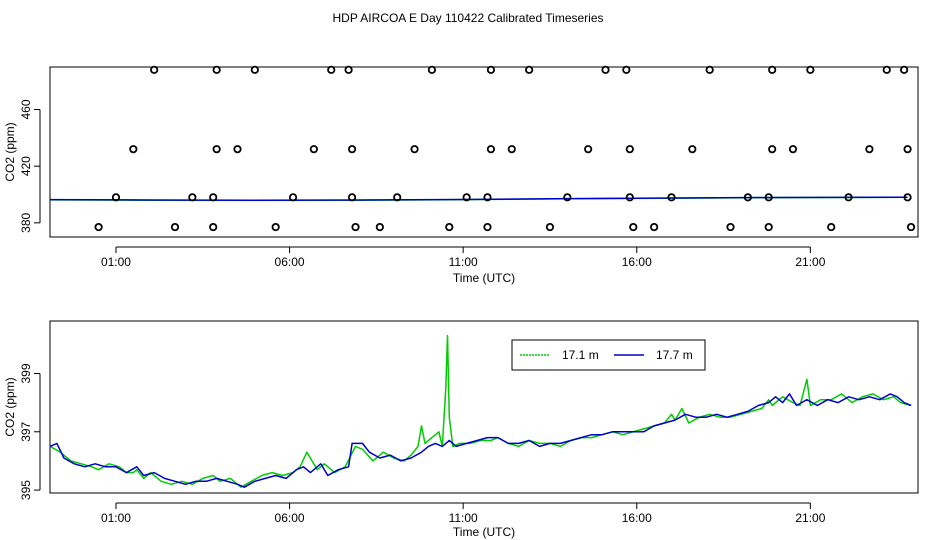  I want to click on top-y-tick-label-2: 460, so click(26, 109).